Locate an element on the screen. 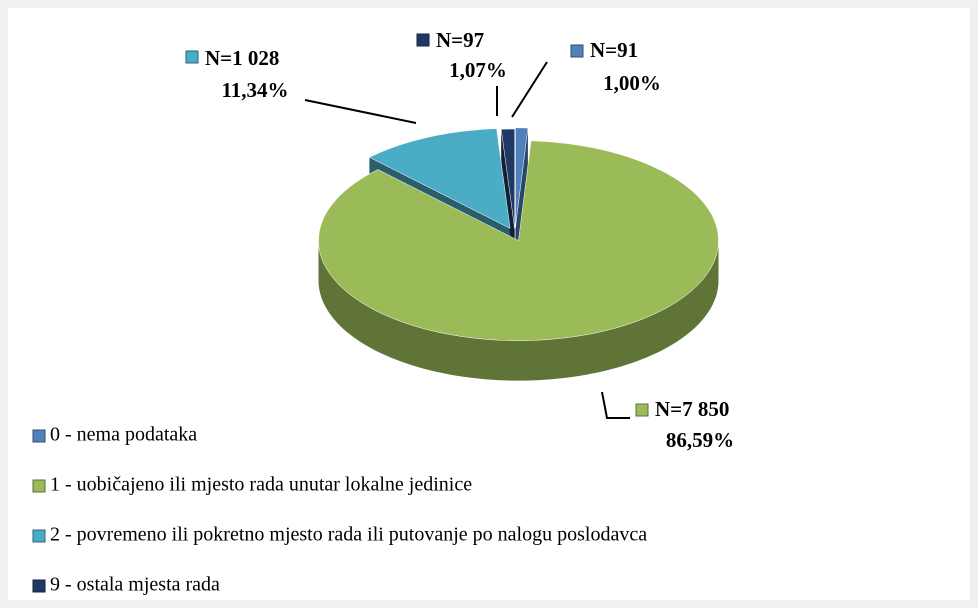 The height and width of the screenshot is (608, 978). slice-side is located at coordinates (518, 310).